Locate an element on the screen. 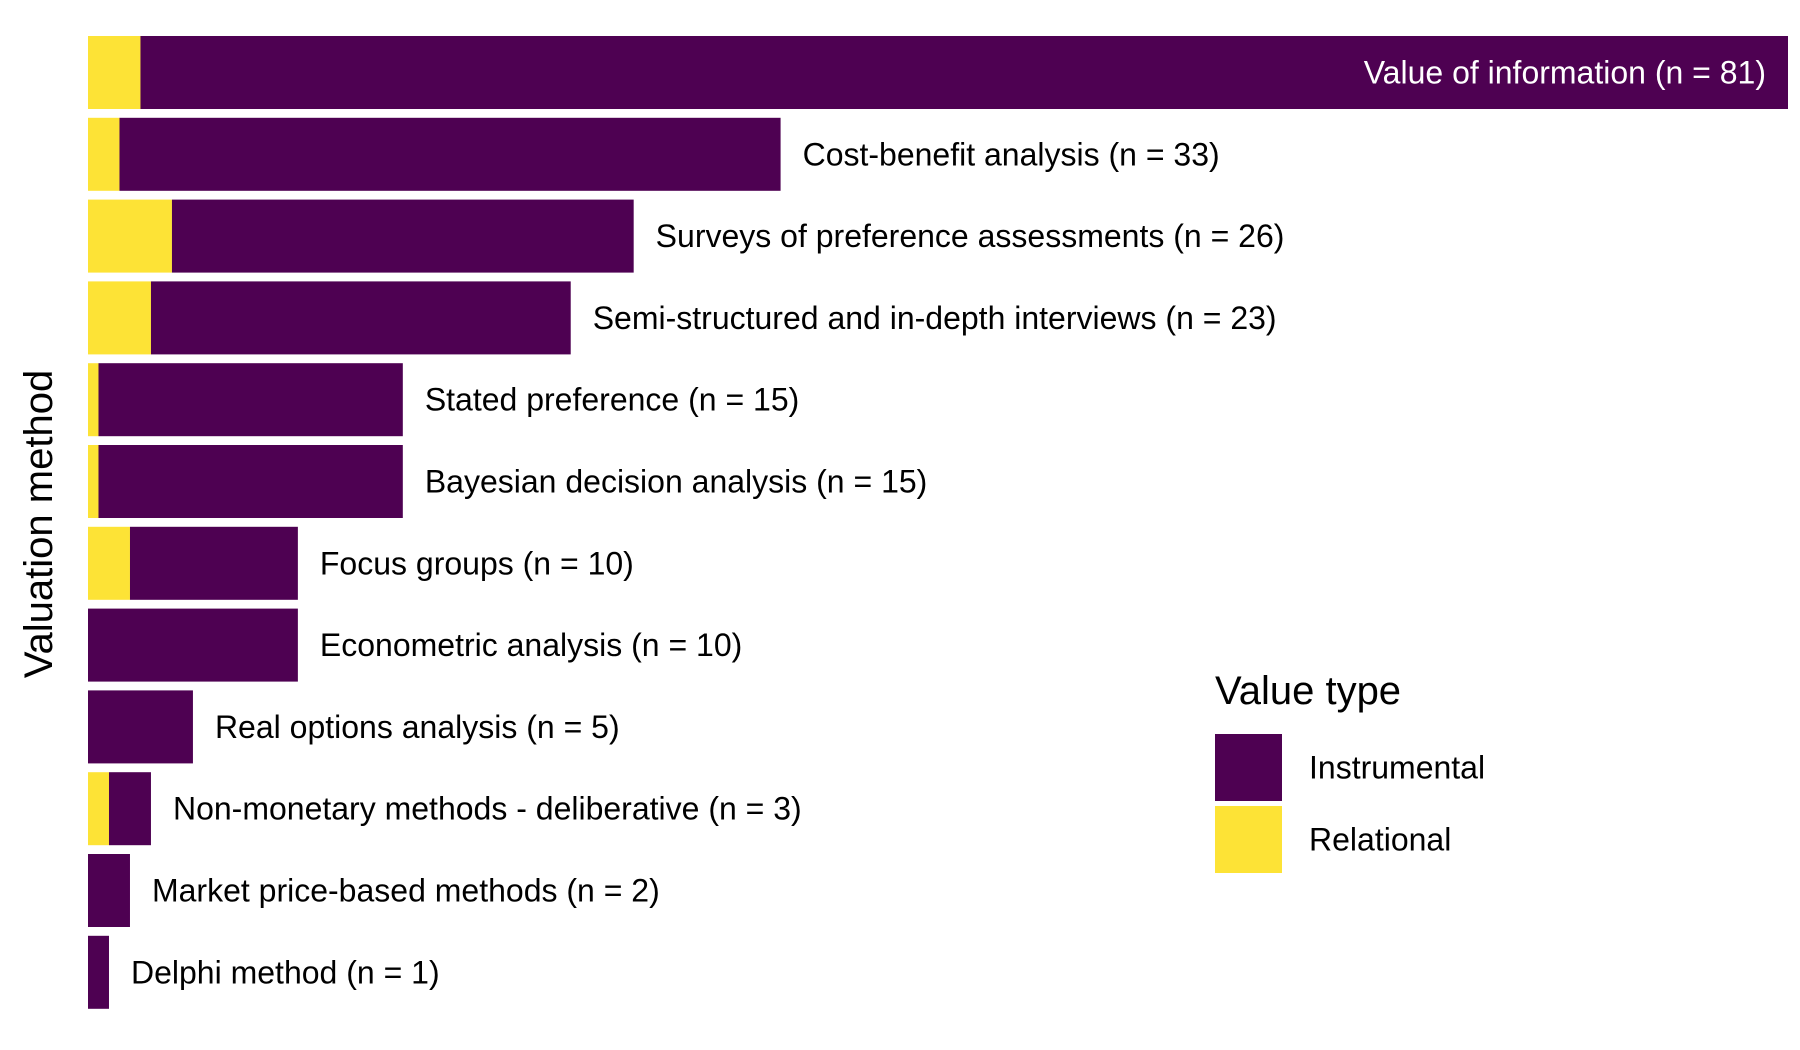  bar-label: Cost-benefit analysis (n = 33) is located at coordinates (1011, 154).